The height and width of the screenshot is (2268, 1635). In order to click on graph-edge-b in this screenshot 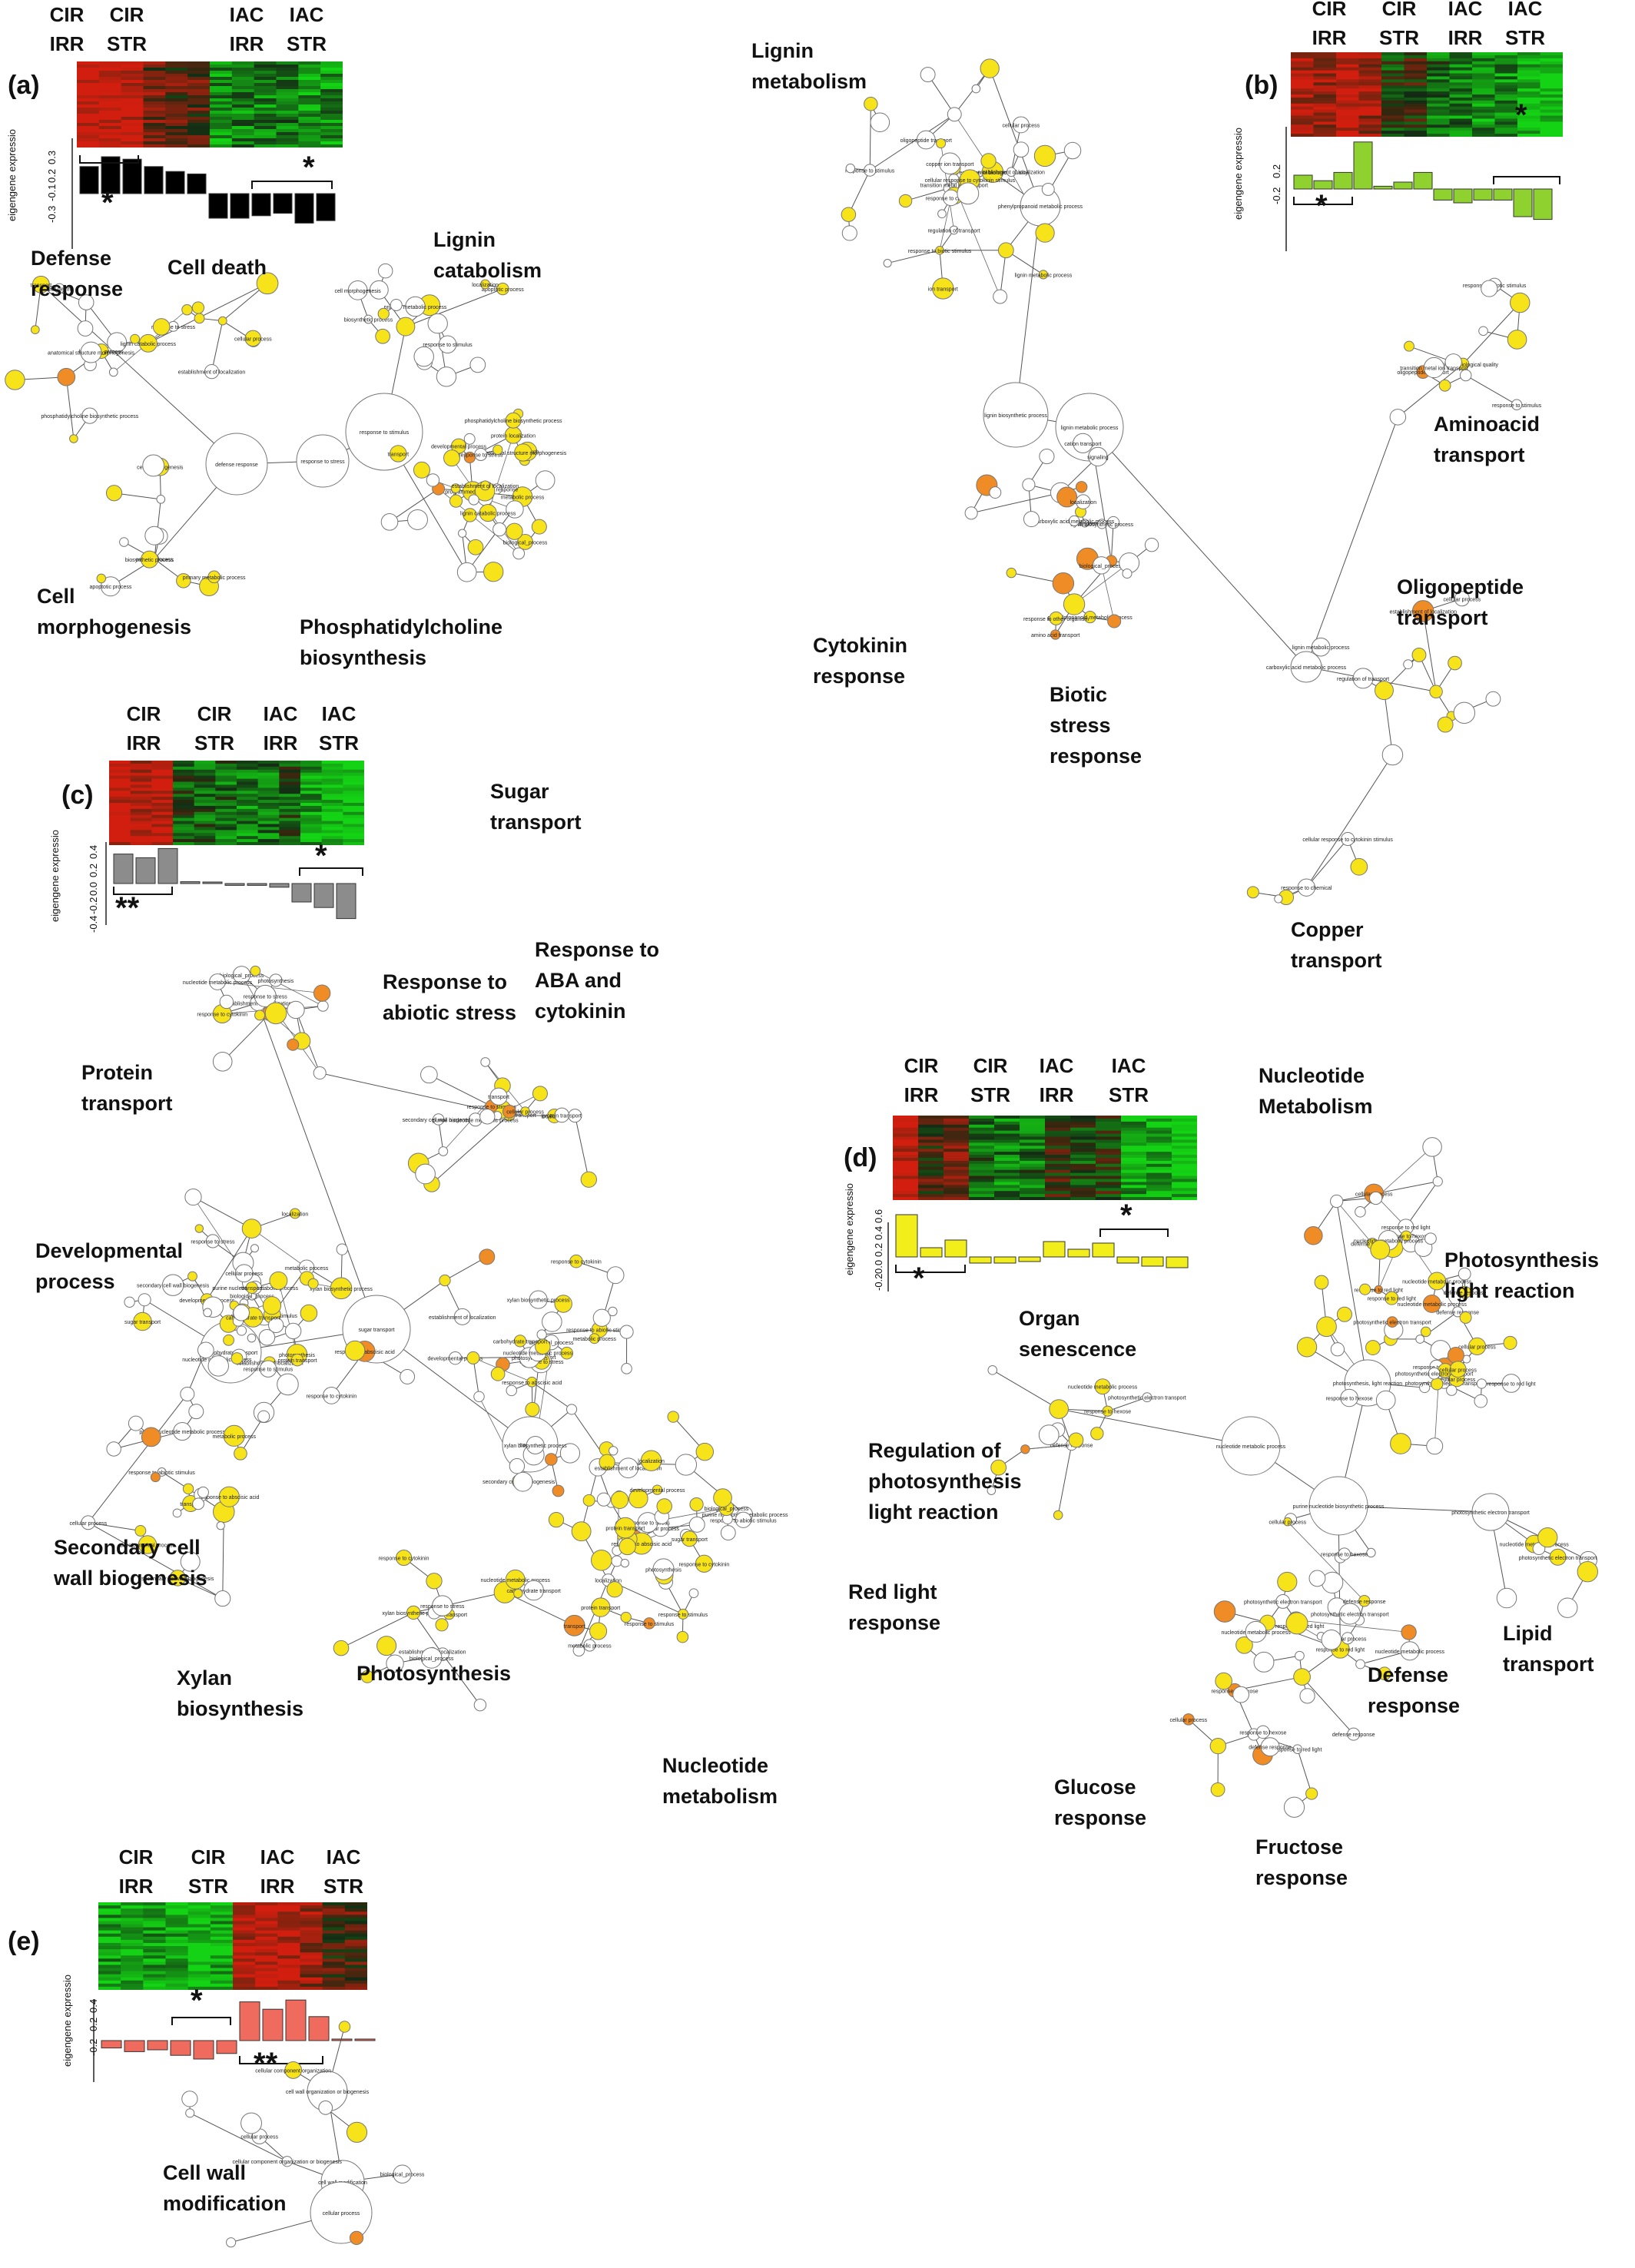, I will do `click(976, 240)`.